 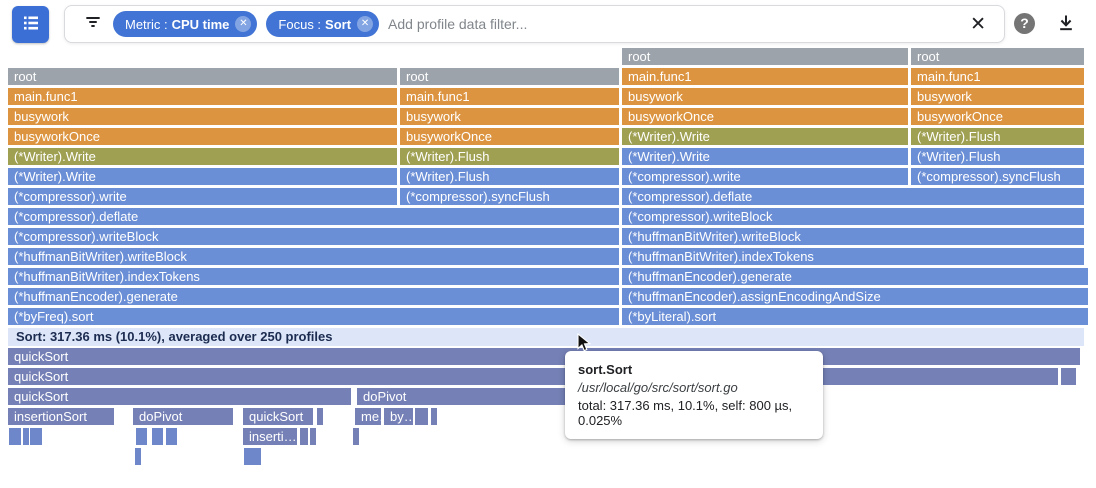 I want to click on flame-bar: insertionSort, so click(x=61, y=416).